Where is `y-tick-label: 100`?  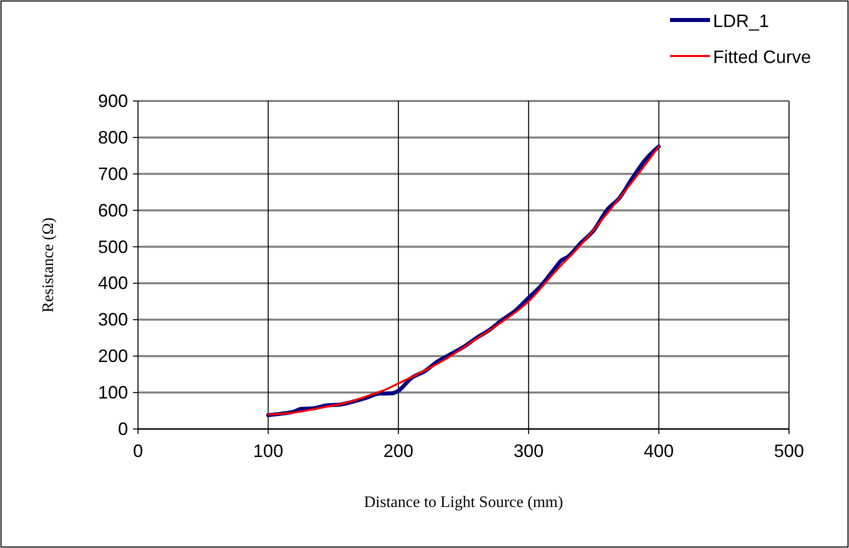 y-tick-label: 100 is located at coordinates (113, 392).